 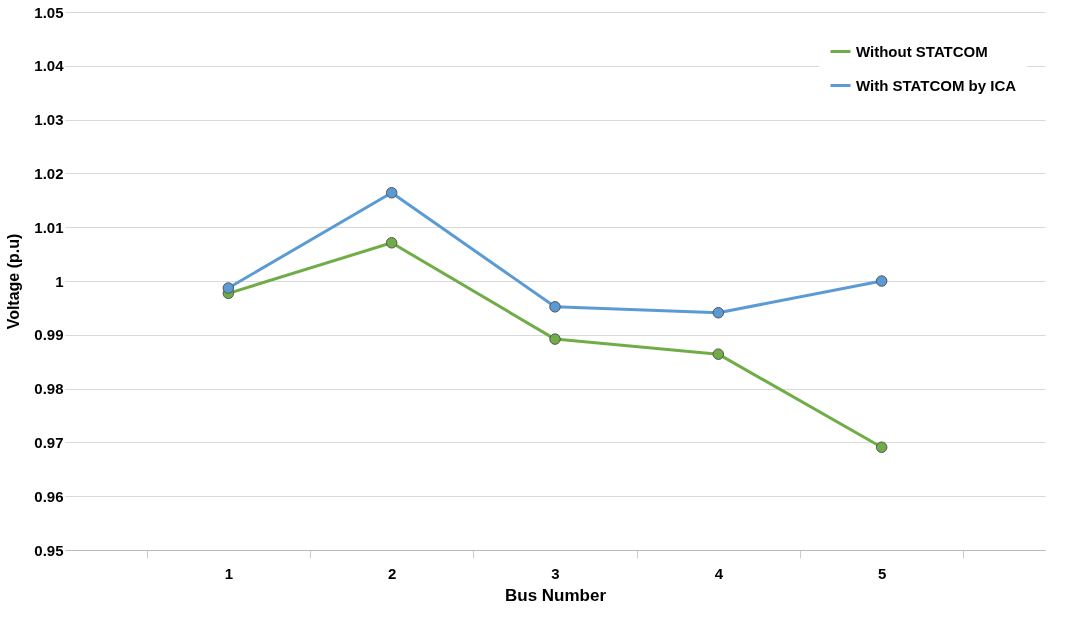 What do you see at coordinates (59, 281) in the screenshot?
I see `y-tick-label: 1` at bounding box center [59, 281].